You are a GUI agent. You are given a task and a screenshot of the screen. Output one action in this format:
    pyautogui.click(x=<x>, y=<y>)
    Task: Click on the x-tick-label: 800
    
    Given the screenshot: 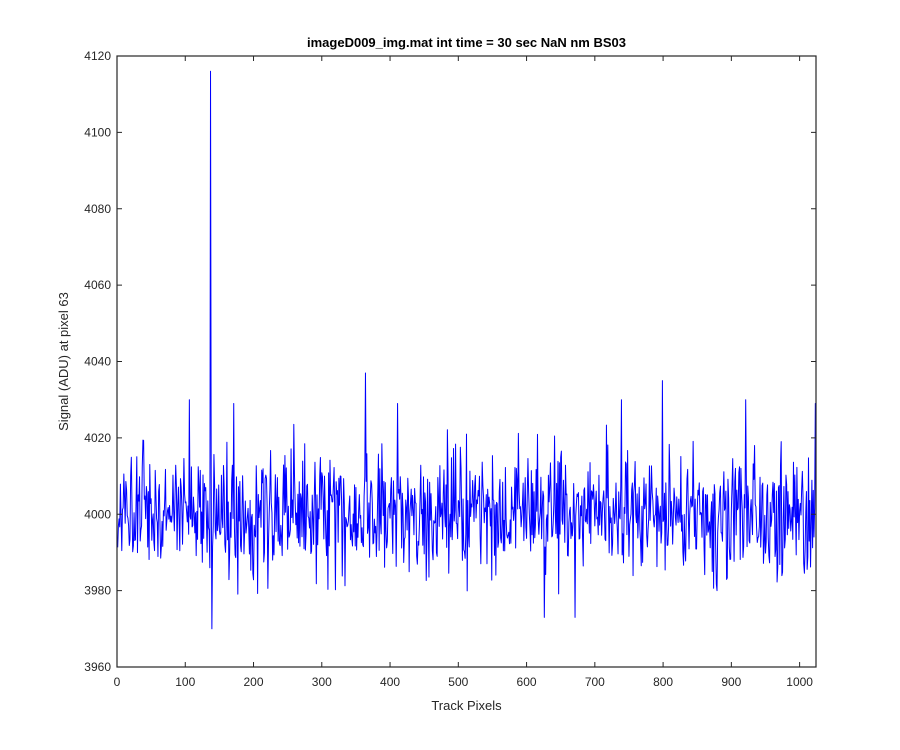 What is the action you would take?
    pyautogui.click(x=663, y=682)
    